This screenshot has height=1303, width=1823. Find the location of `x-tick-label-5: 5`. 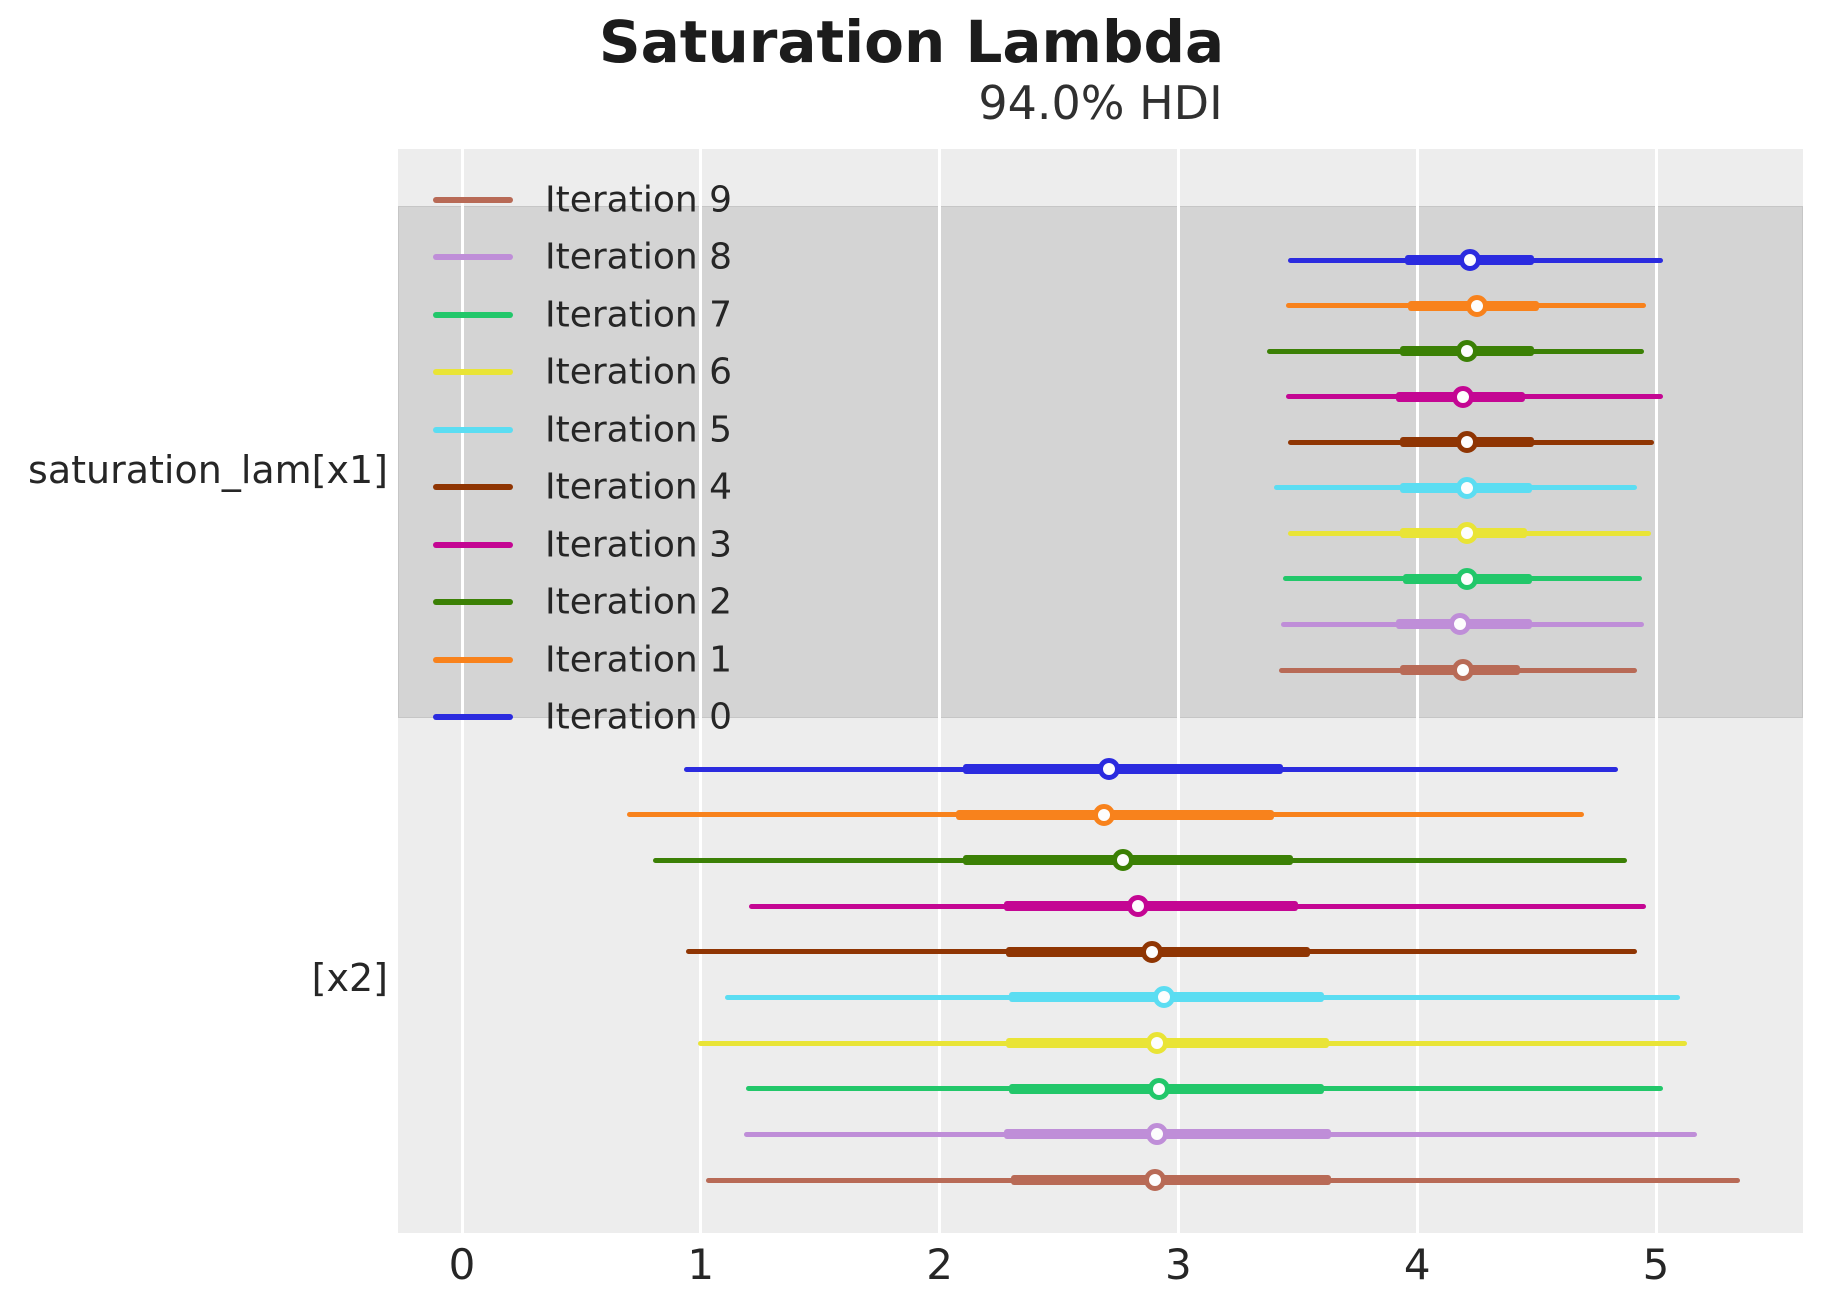

x-tick-label-5: 5 is located at coordinates (1656, 1264).